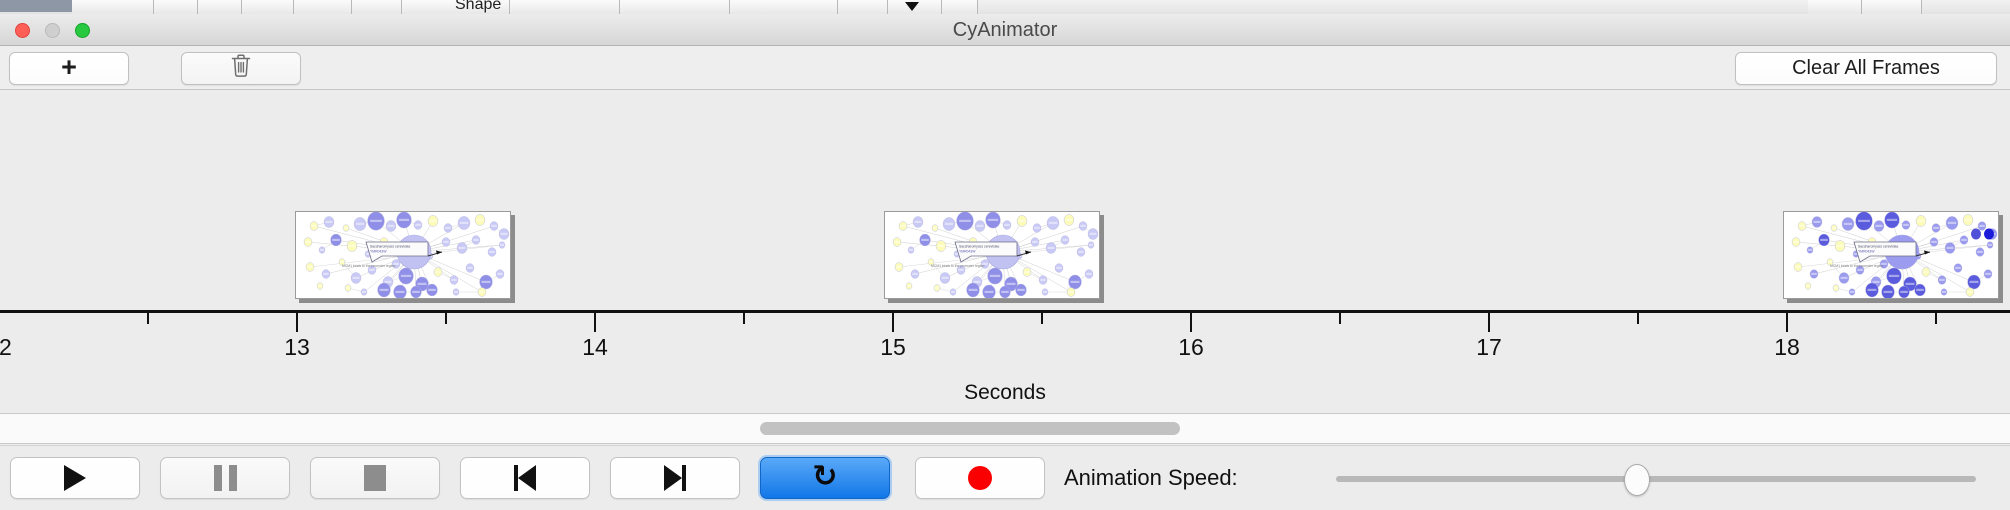  Describe the element at coordinates (82, 30) in the screenshot. I see `maximize-button` at that location.